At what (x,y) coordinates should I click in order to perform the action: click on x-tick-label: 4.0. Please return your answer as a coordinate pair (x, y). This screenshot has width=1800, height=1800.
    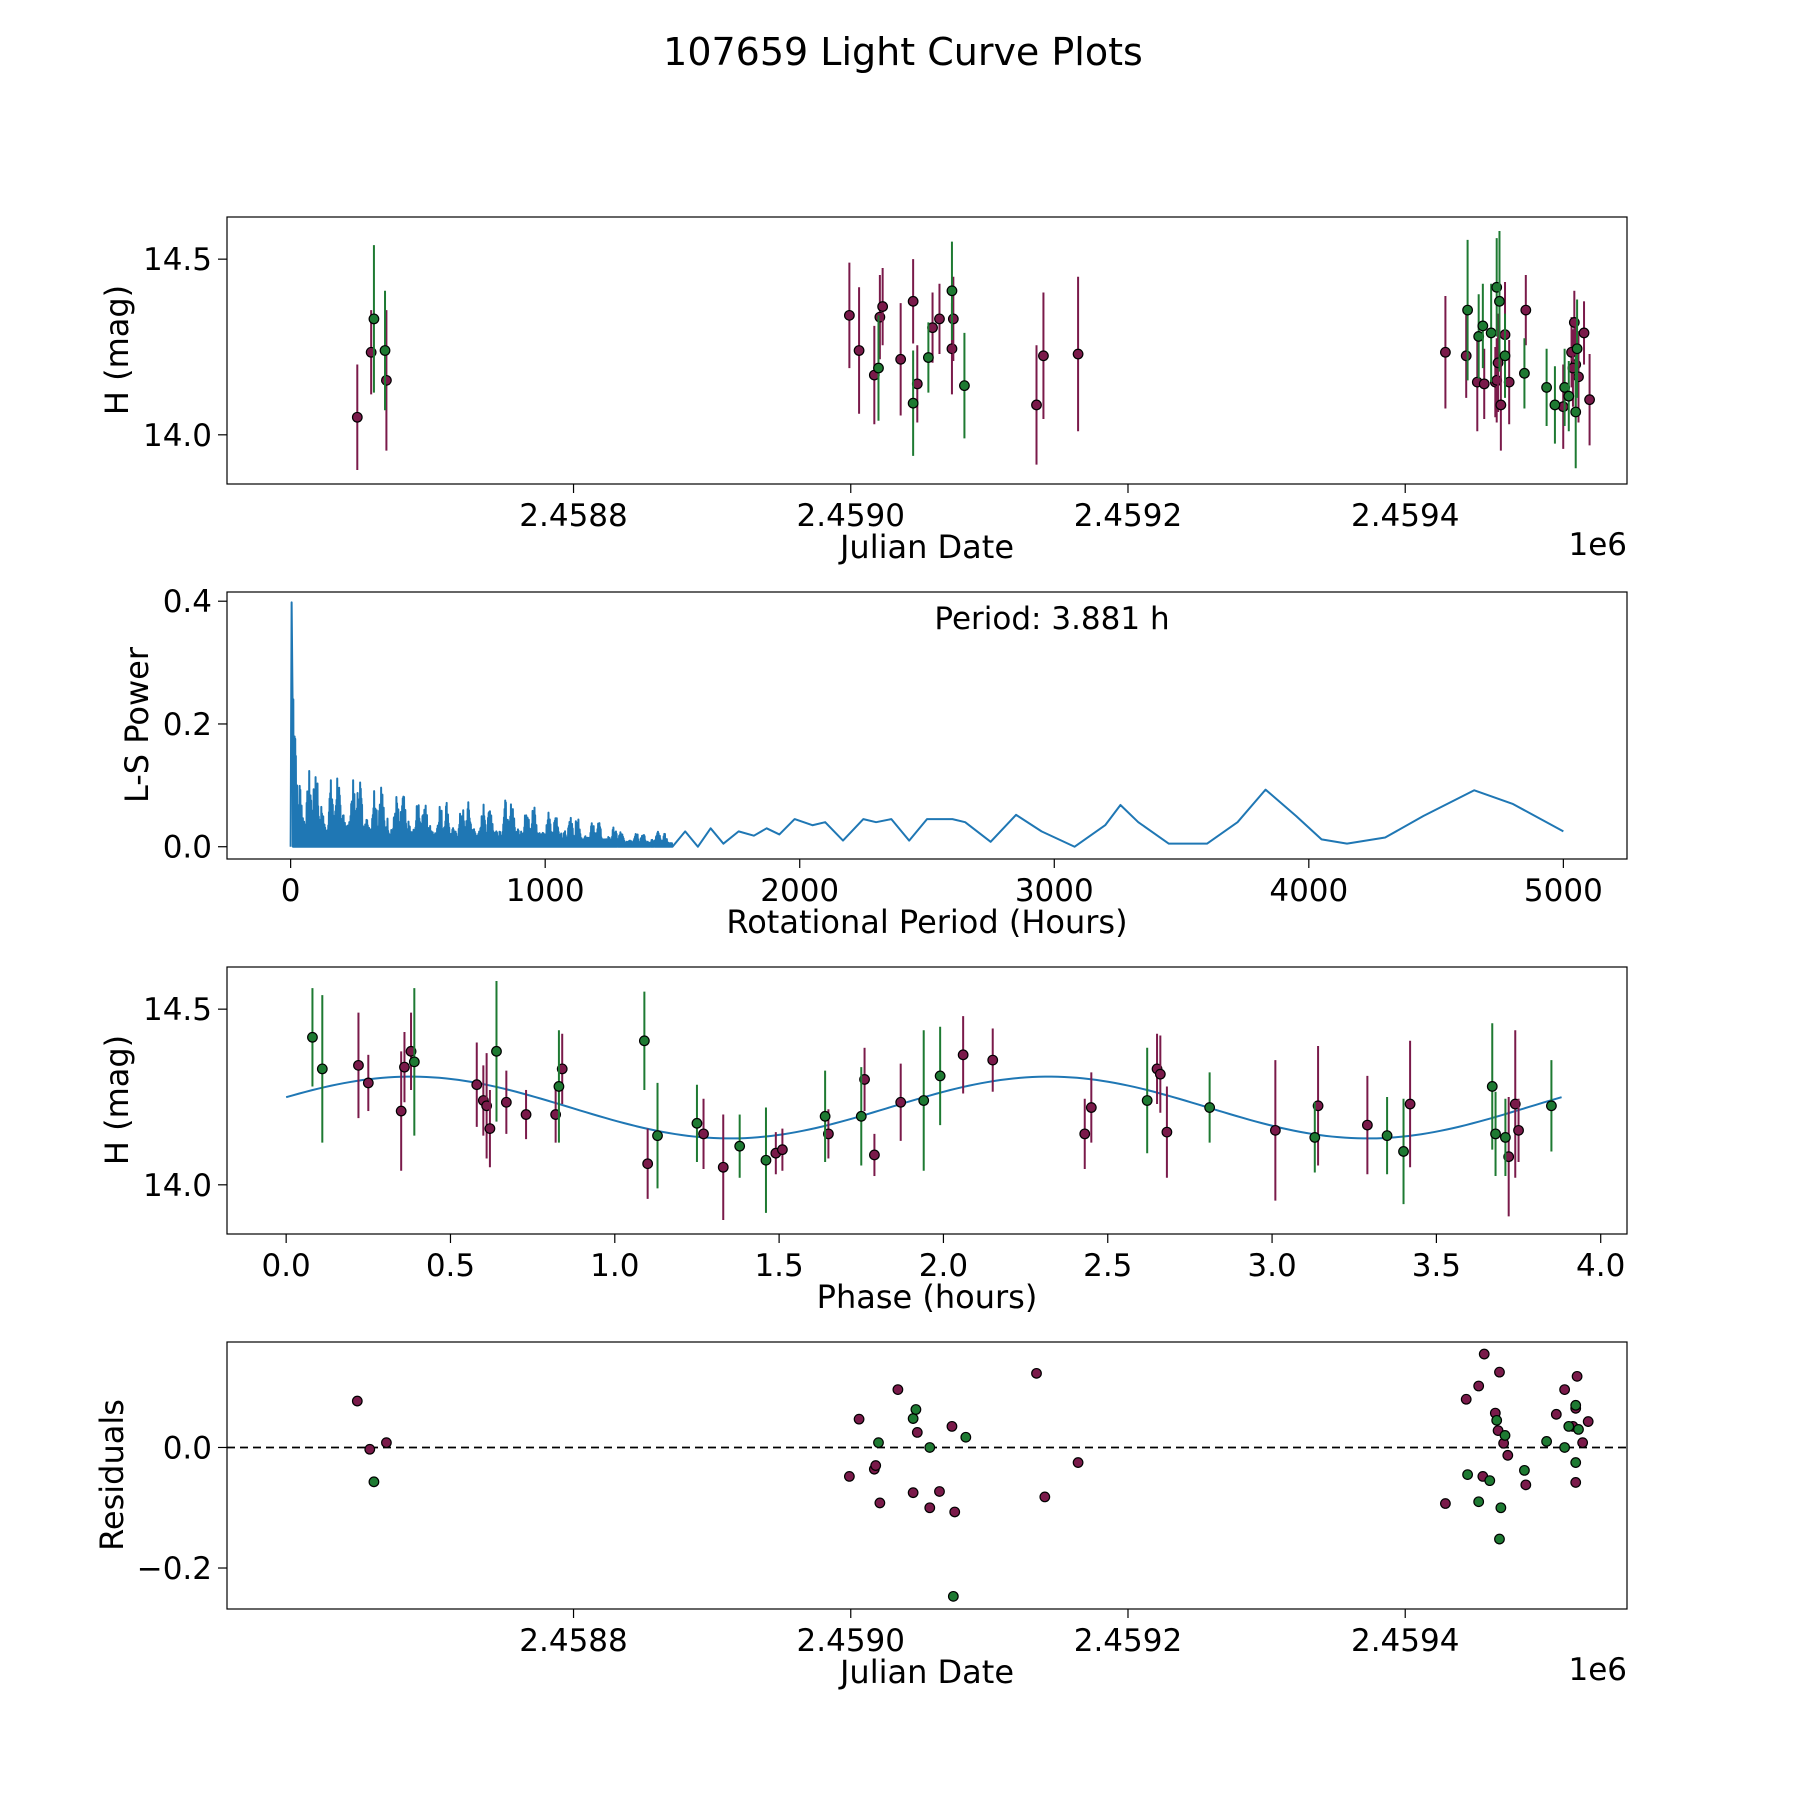
    Looking at the image, I should click on (1600, 1266).